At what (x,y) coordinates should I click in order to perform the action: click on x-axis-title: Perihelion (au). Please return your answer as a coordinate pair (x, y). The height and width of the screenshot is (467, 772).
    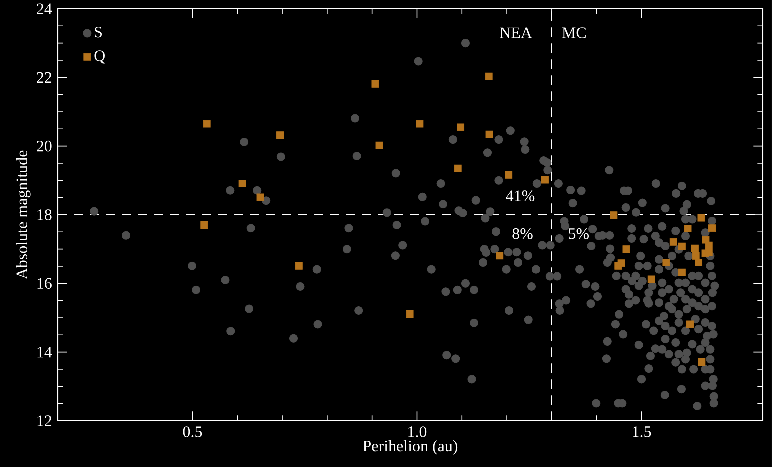
    Looking at the image, I should click on (410, 447).